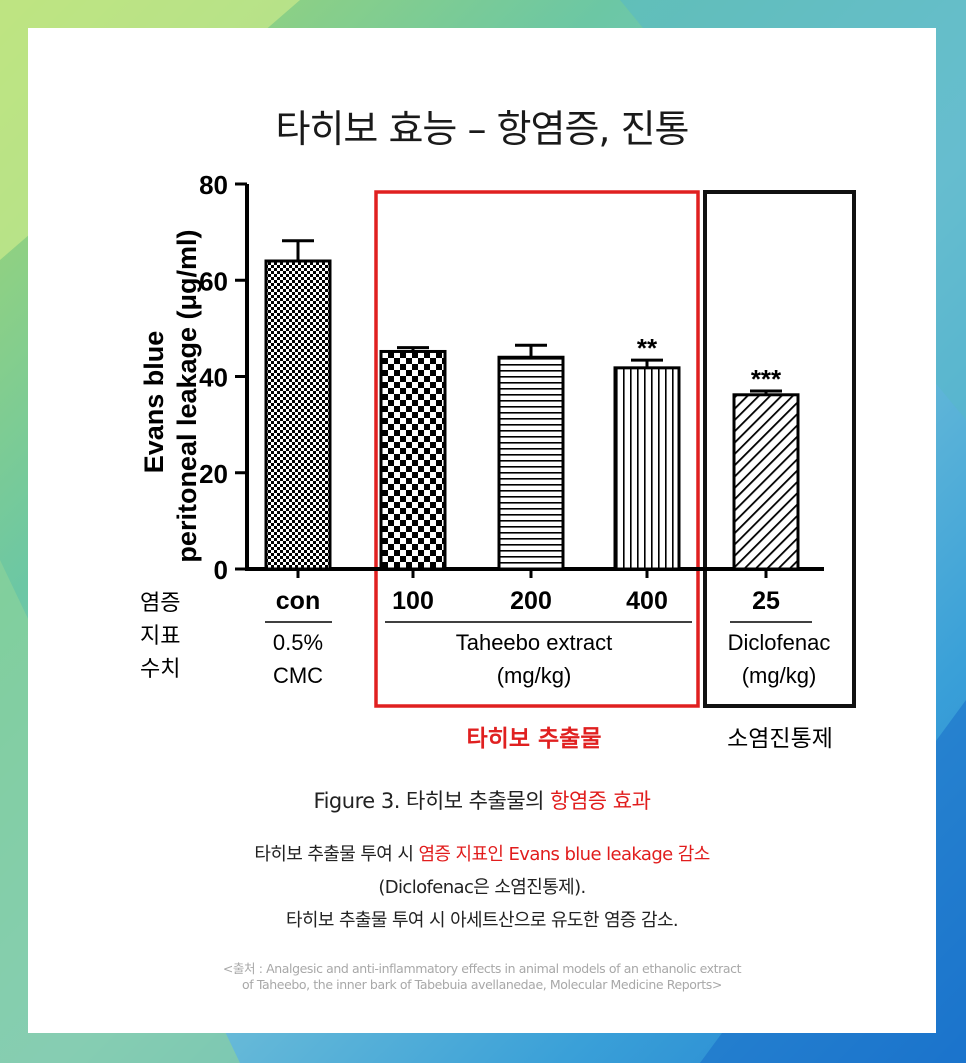  Describe the element at coordinates (298, 601) in the screenshot. I see `category-label-con: con` at that location.